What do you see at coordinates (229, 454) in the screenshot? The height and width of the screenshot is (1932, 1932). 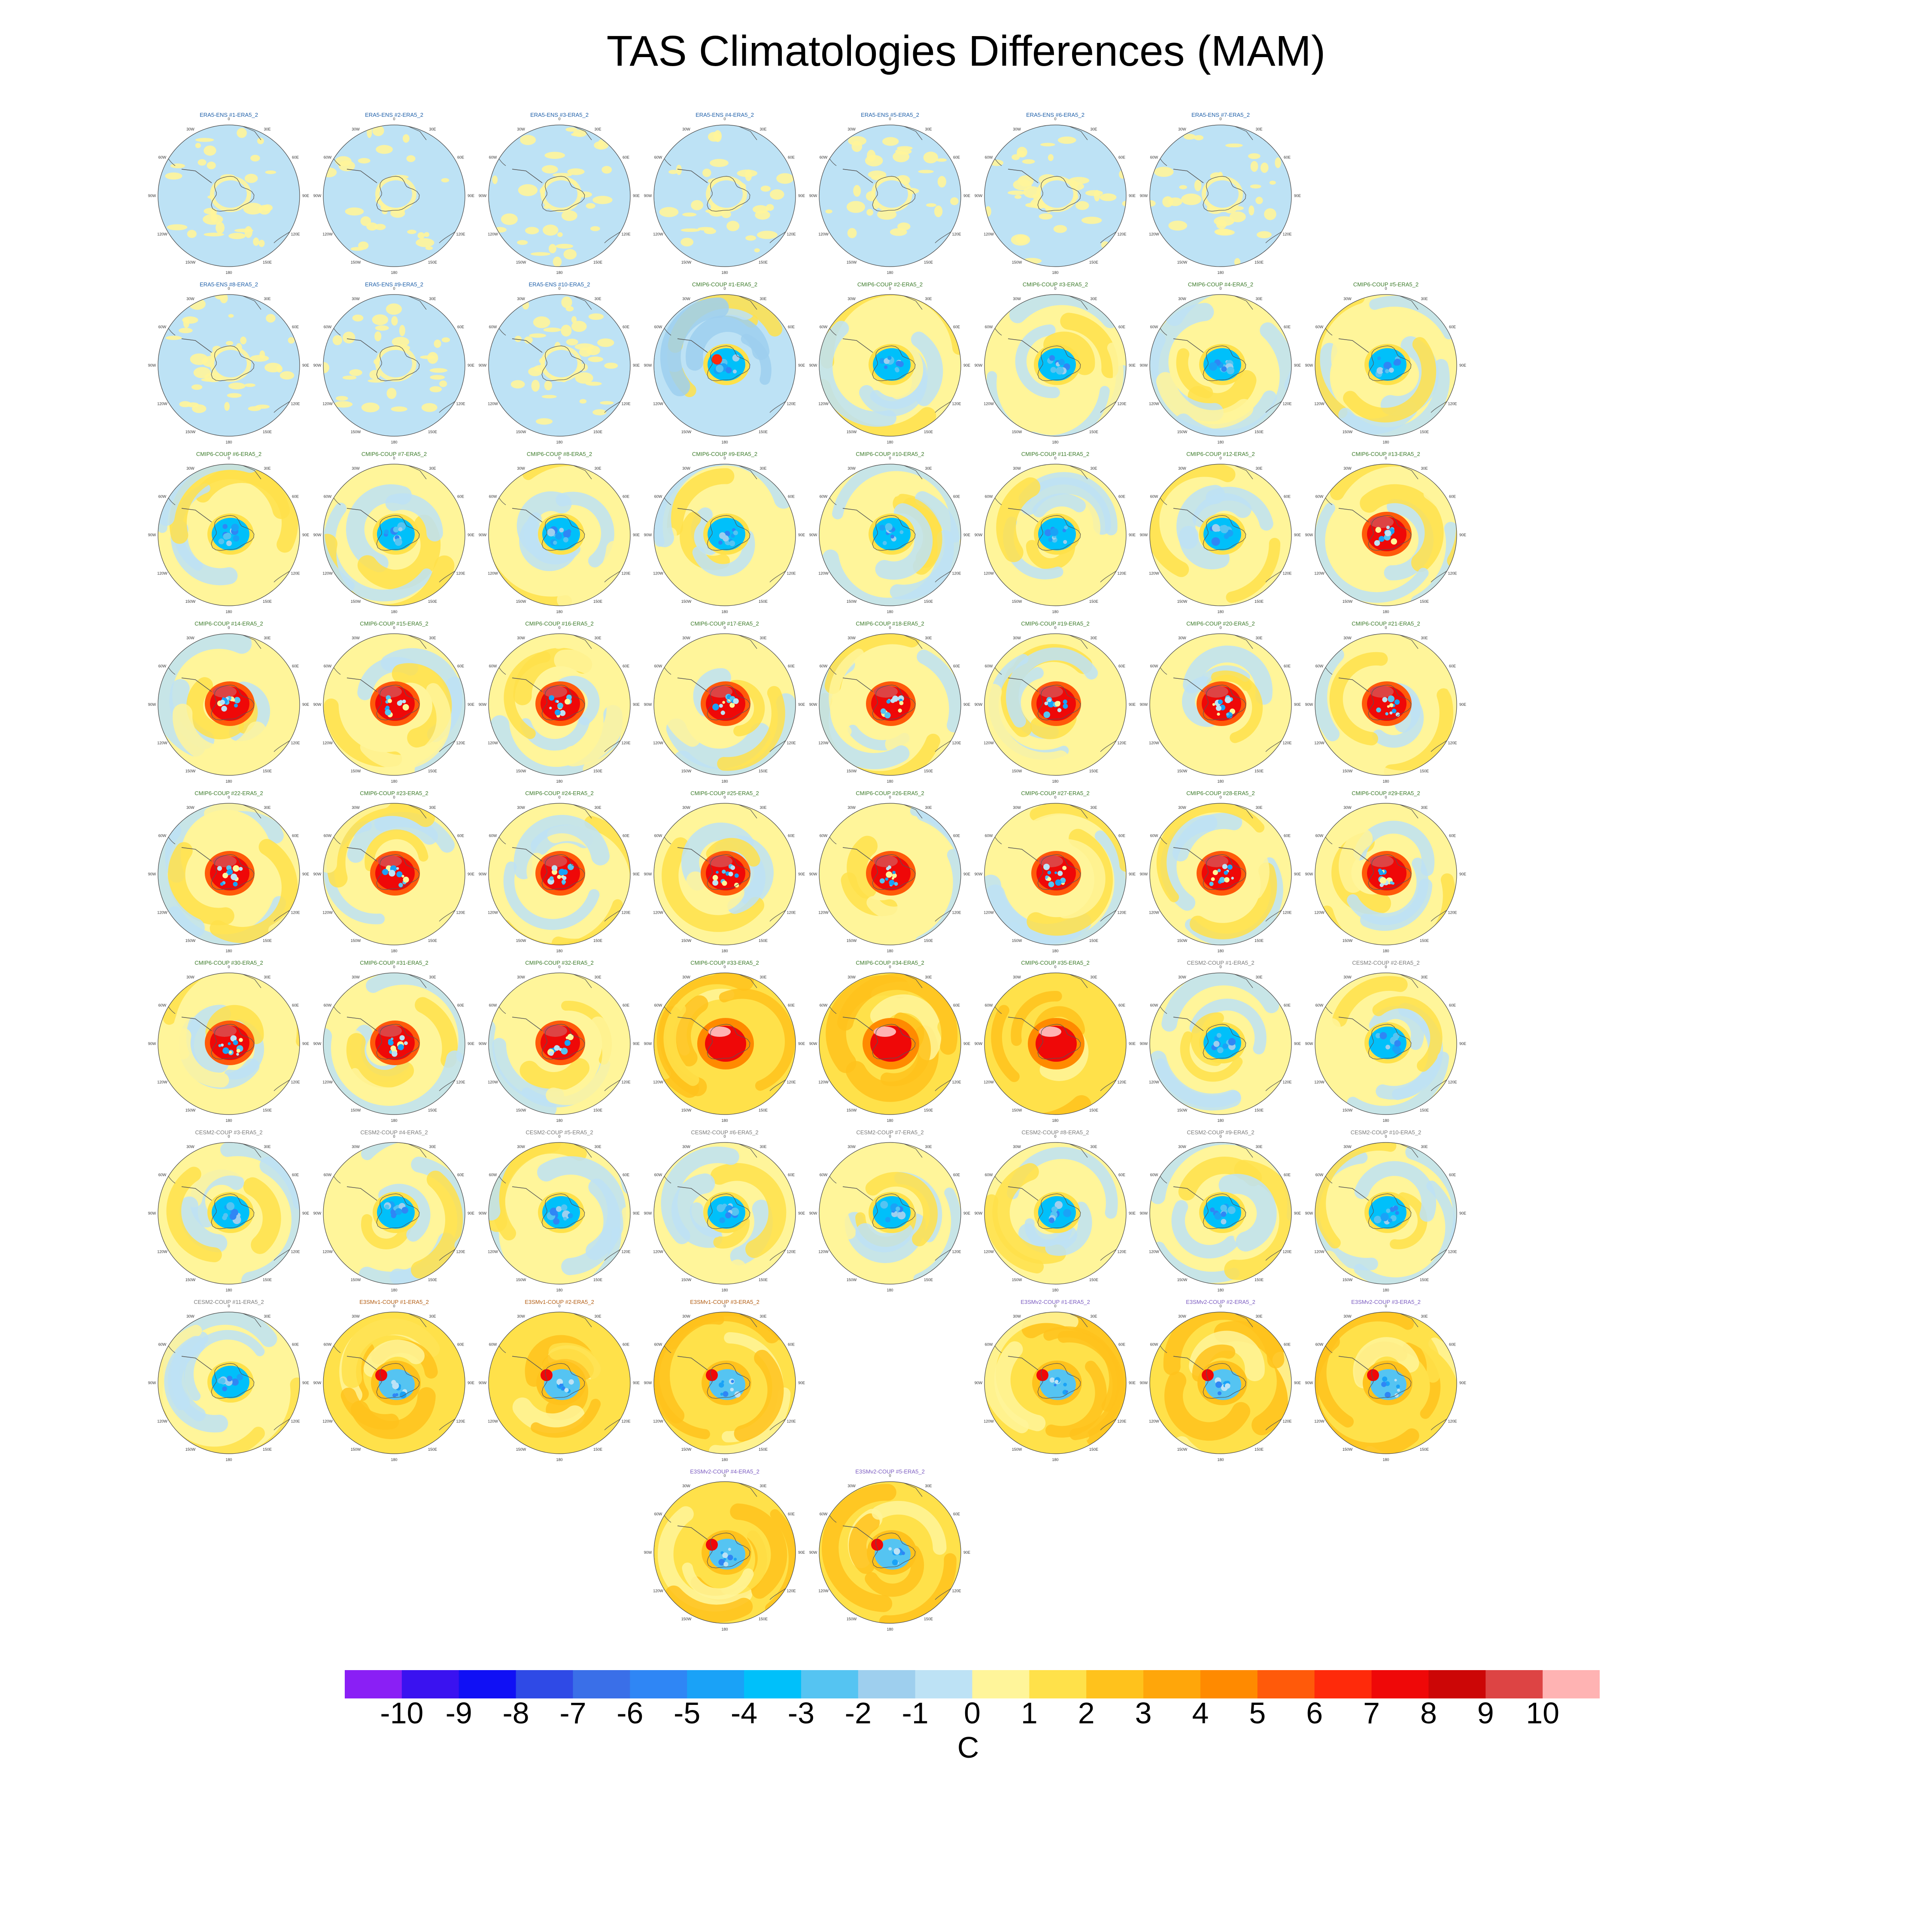 I see `panel-title: CMIP6-COUP #6-ERA5_2` at bounding box center [229, 454].